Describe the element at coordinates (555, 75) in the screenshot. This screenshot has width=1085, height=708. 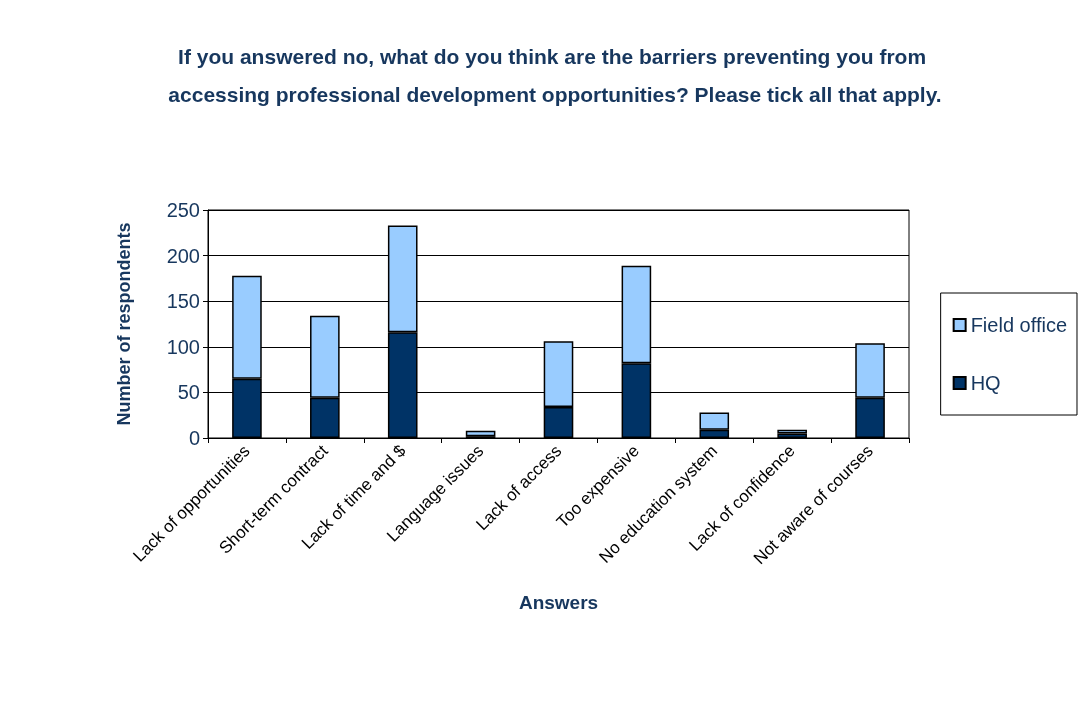
I see `chart-title: If you answered no, what do you think are the barriers preventing you from accessing professional development opportunities? Please tick all that apply.` at that location.